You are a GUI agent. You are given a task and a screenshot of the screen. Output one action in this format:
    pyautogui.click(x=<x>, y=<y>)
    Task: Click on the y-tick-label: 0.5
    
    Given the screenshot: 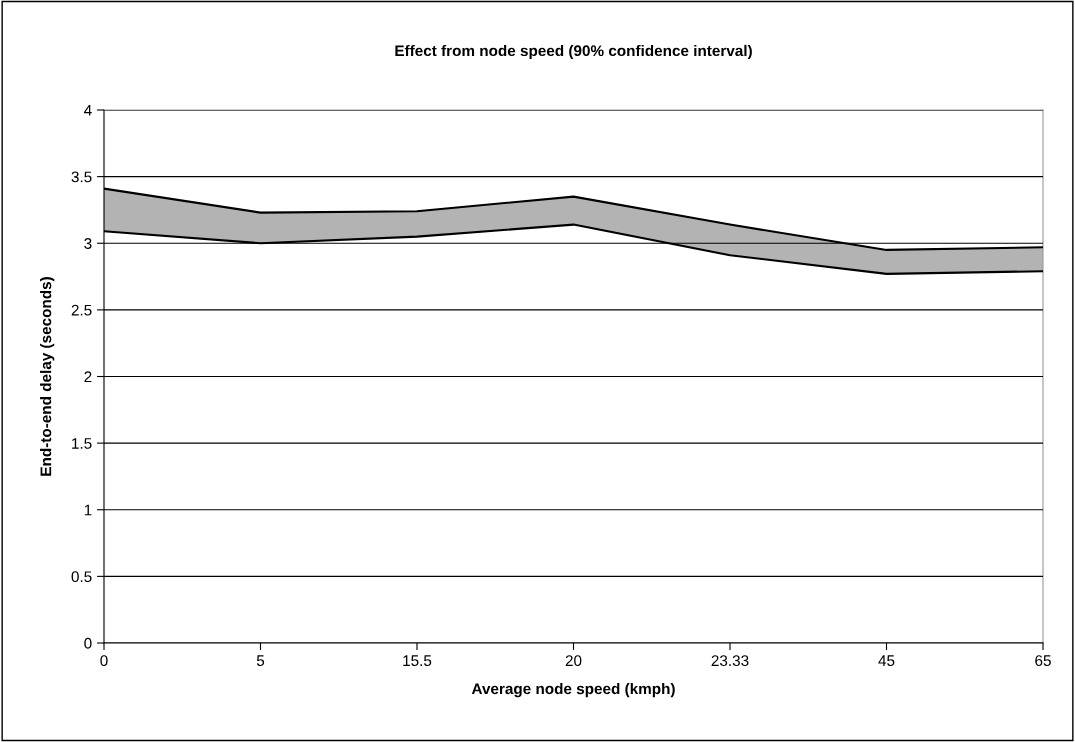 What is the action you would take?
    pyautogui.click(x=81, y=577)
    